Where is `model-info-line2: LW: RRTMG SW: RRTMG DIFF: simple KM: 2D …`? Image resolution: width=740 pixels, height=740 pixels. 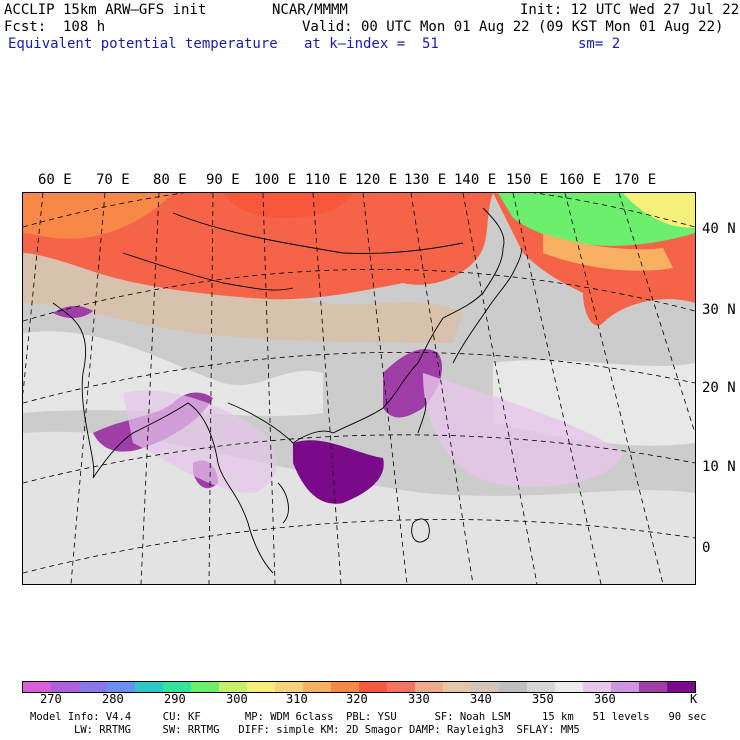 model-info-line2: LW: RRTMG SW: RRTMG DIFF: simple KM: 2D … is located at coordinates (327, 730).